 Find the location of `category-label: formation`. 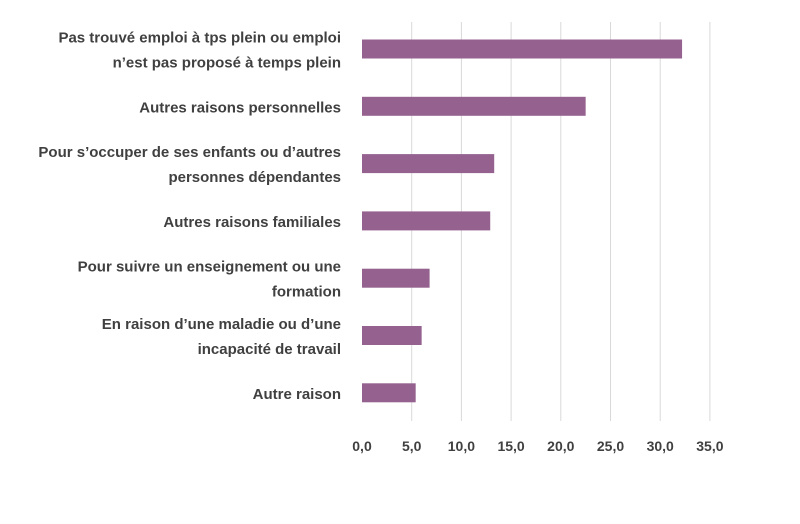

category-label: formation is located at coordinates (306, 292).